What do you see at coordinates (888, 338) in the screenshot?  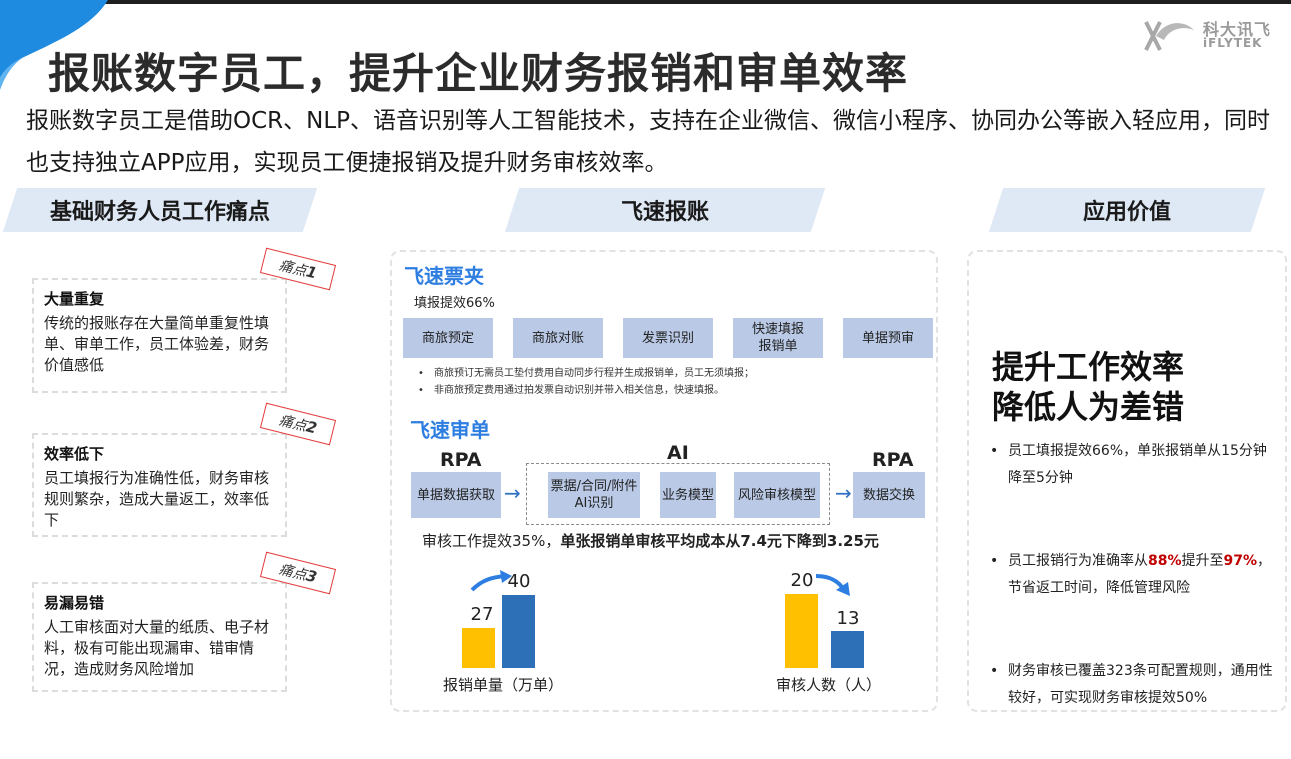 I see `folder-step-5: 单据预审` at bounding box center [888, 338].